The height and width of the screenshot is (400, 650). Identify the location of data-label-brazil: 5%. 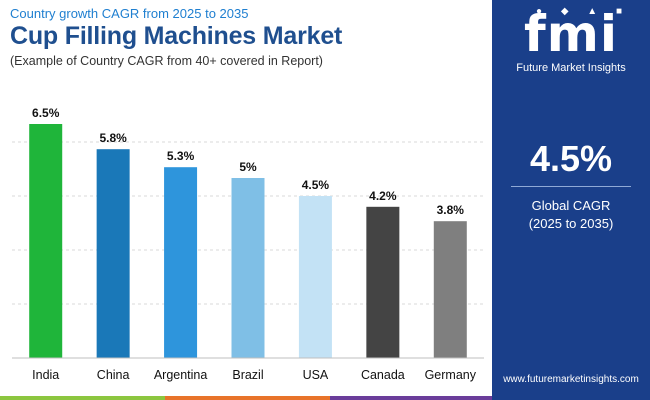
(248, 167).